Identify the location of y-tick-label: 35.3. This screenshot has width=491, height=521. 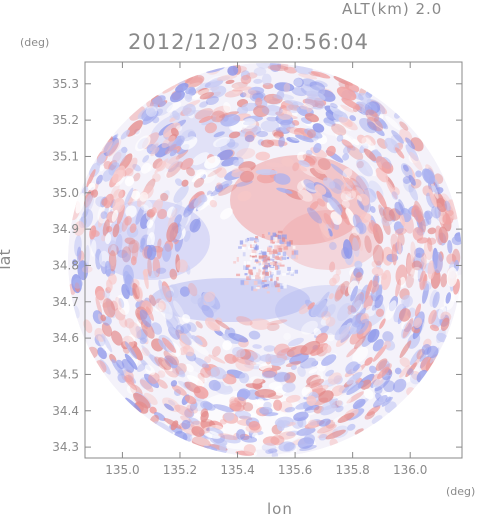
(65, 84).